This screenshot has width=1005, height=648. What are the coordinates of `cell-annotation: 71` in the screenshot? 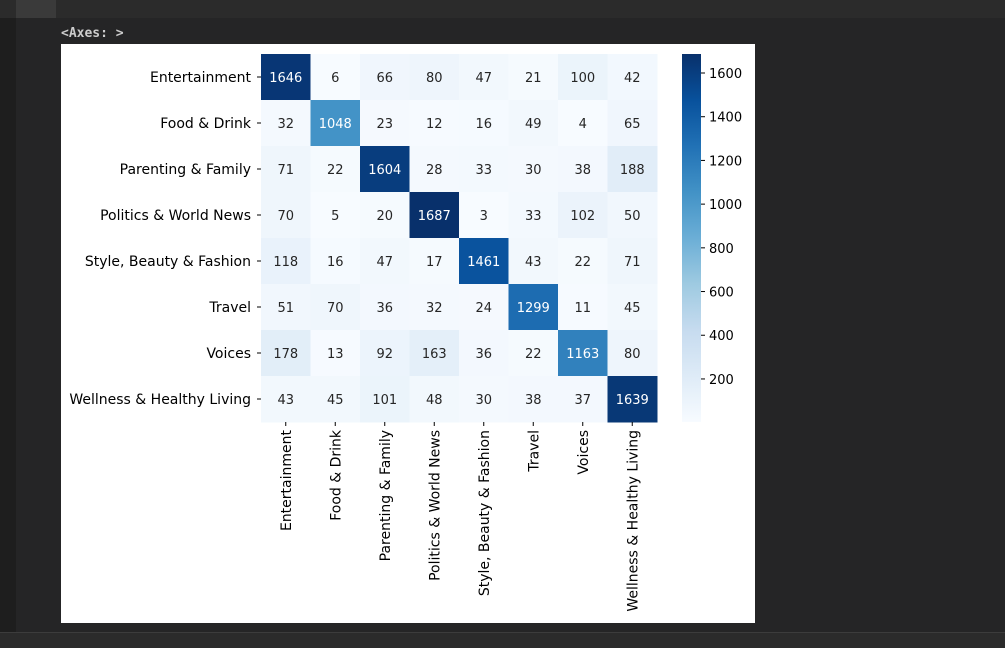 It's located at (285, 170).